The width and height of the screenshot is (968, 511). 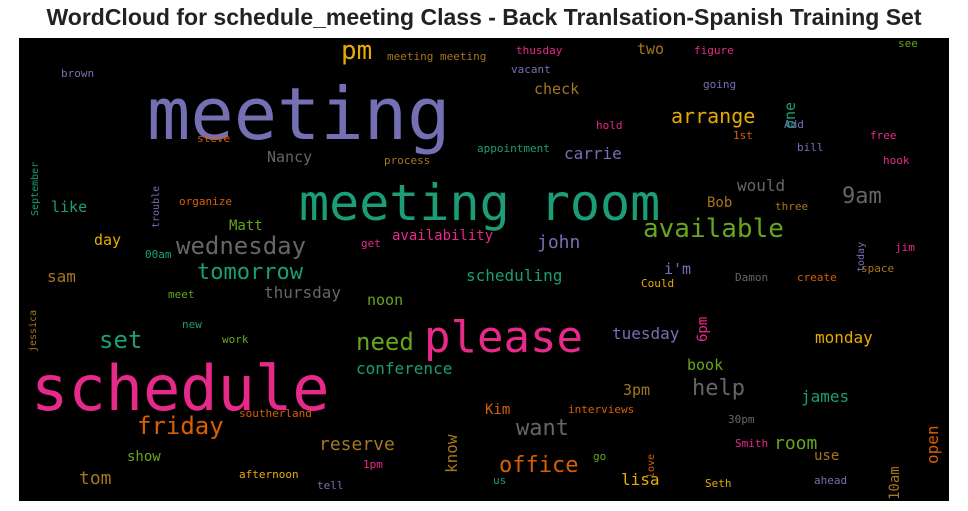 I want to click on cloud-word: office, so click(x=539, y=465).